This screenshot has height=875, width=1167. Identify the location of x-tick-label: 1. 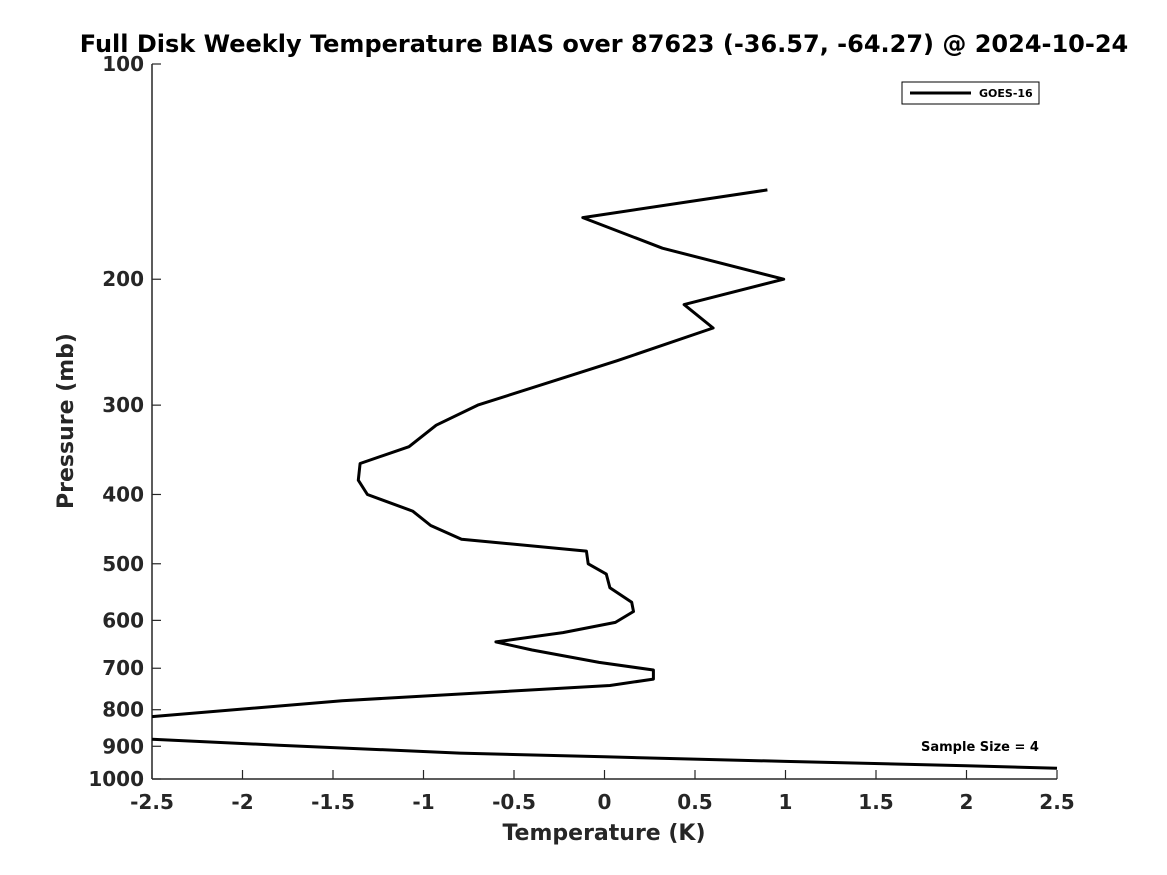
(786, 802).